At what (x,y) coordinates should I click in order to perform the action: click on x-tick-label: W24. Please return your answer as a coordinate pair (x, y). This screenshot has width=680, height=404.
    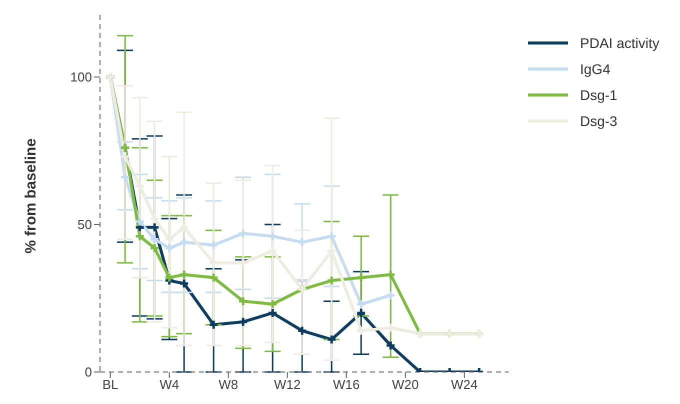
    Looking at the image, I should click on (464, 384).